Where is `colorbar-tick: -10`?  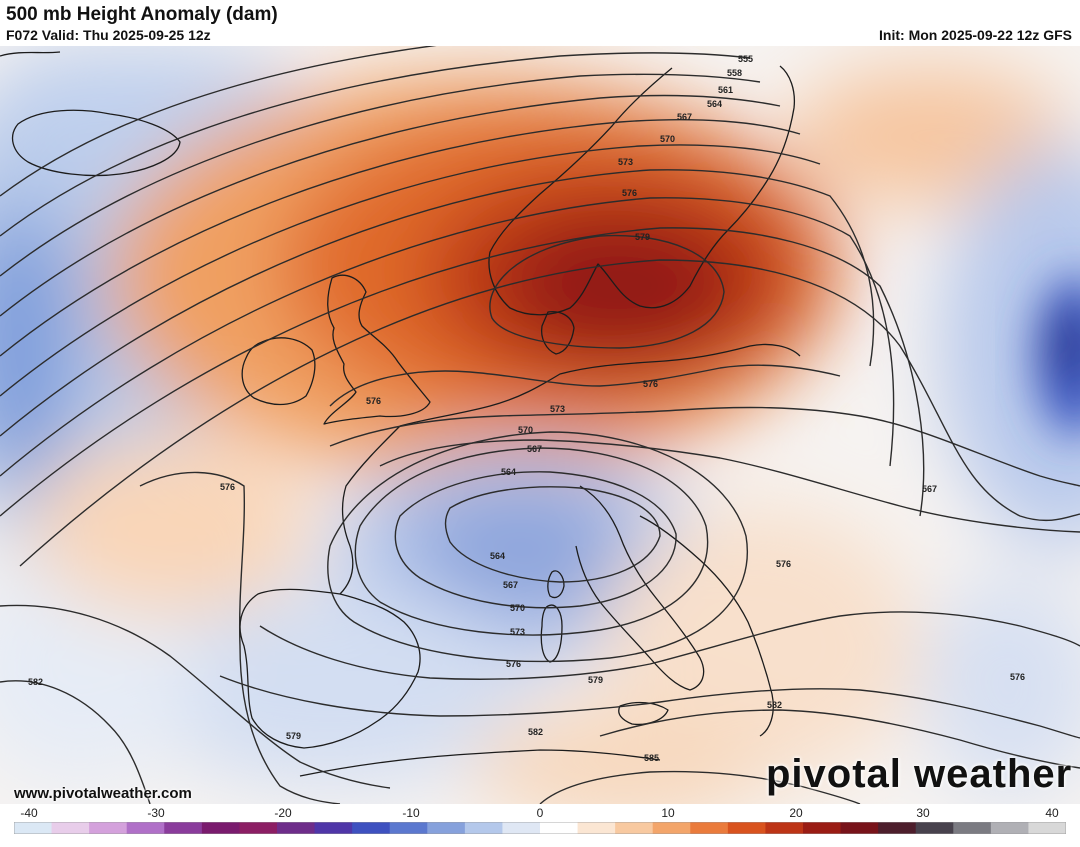
colorbar-tick: -10 is located at coordinates (411, 813).